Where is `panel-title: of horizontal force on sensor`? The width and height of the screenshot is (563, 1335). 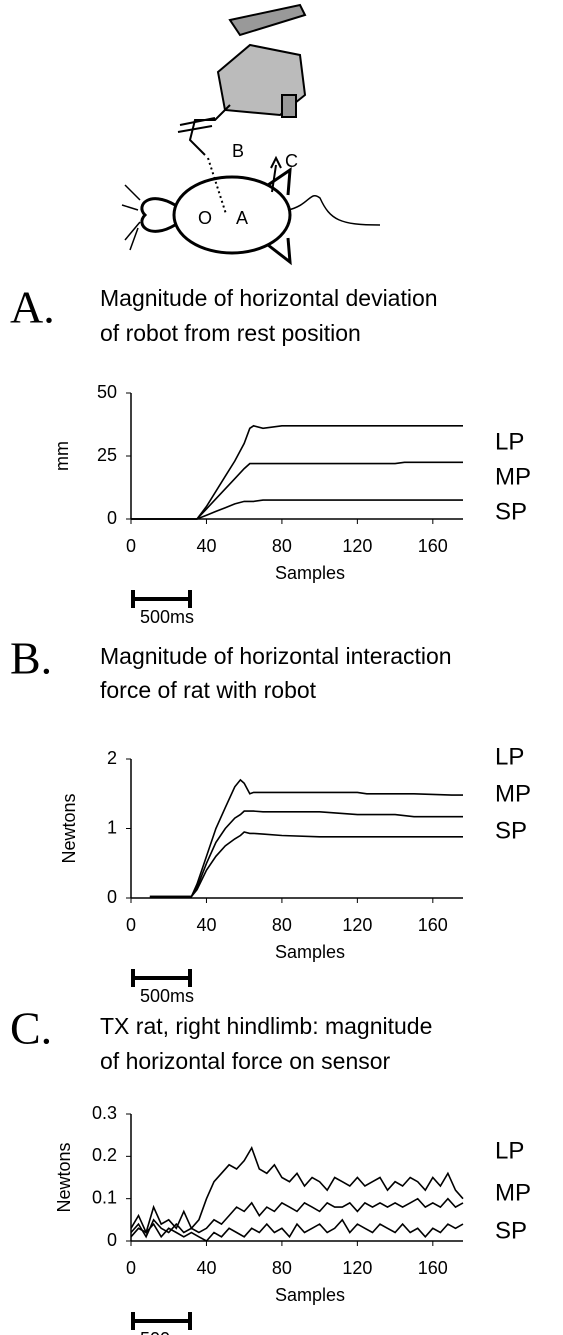 panel-title: of horizontal force on sensor is located at coordinates (245, 1061).